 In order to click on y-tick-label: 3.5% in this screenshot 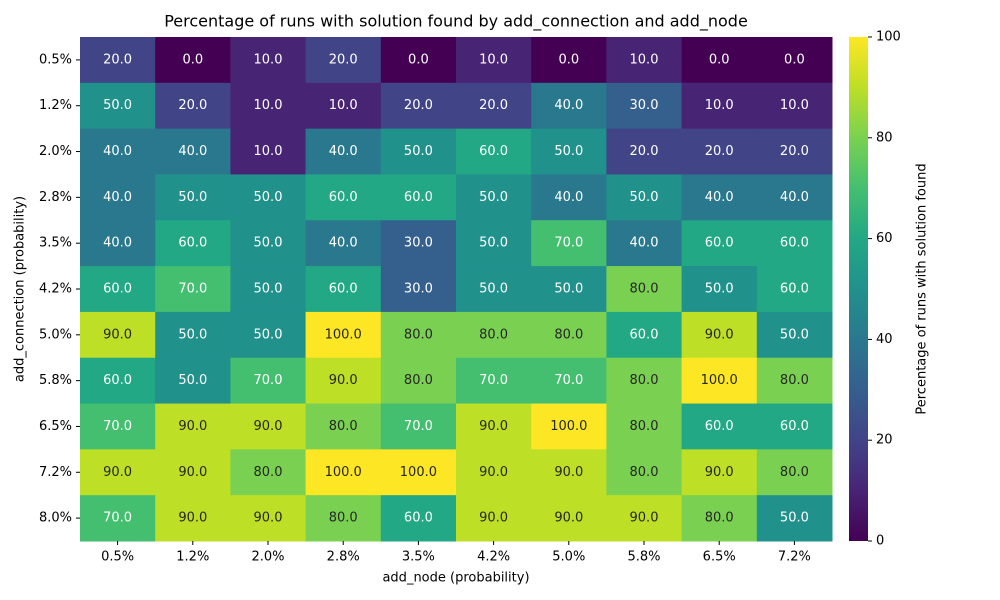, I will do `click(55, 243)`.